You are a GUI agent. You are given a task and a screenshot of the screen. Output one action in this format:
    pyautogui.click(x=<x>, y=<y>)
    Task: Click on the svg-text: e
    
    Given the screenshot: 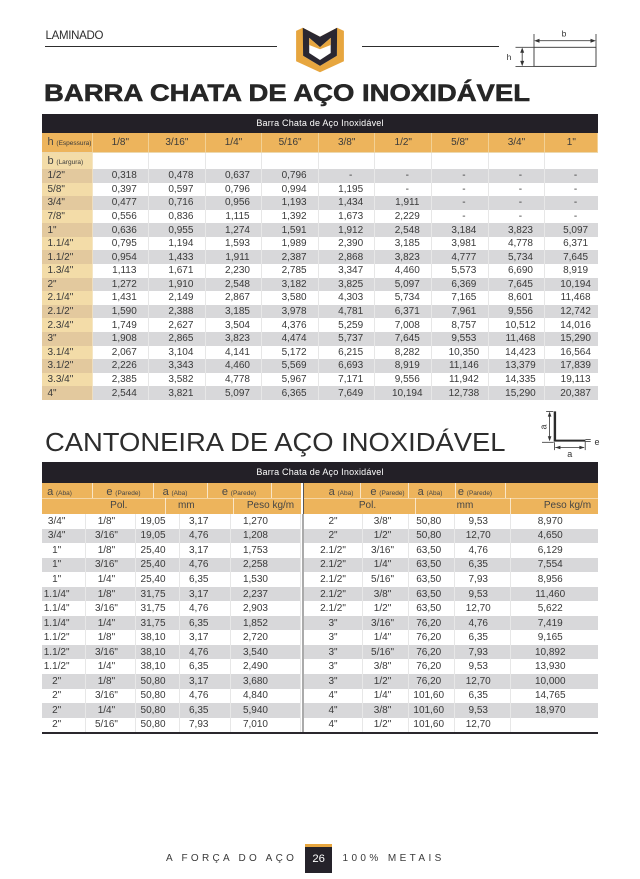 What is the action you would take?
    pyautogui.click(x=597, y=442)
    